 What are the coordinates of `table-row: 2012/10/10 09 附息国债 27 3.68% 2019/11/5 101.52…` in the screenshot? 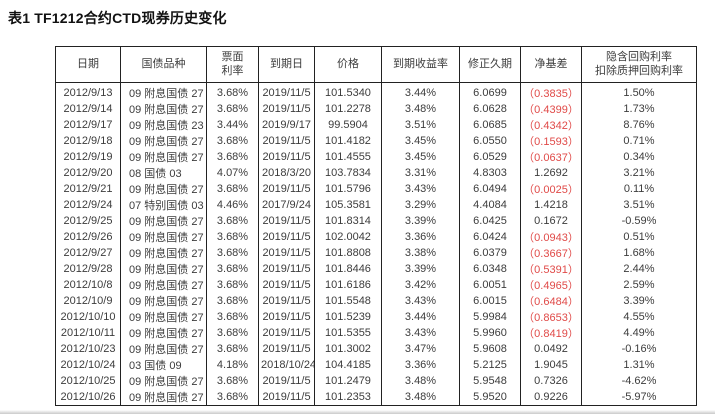 It's located at (376, 317).